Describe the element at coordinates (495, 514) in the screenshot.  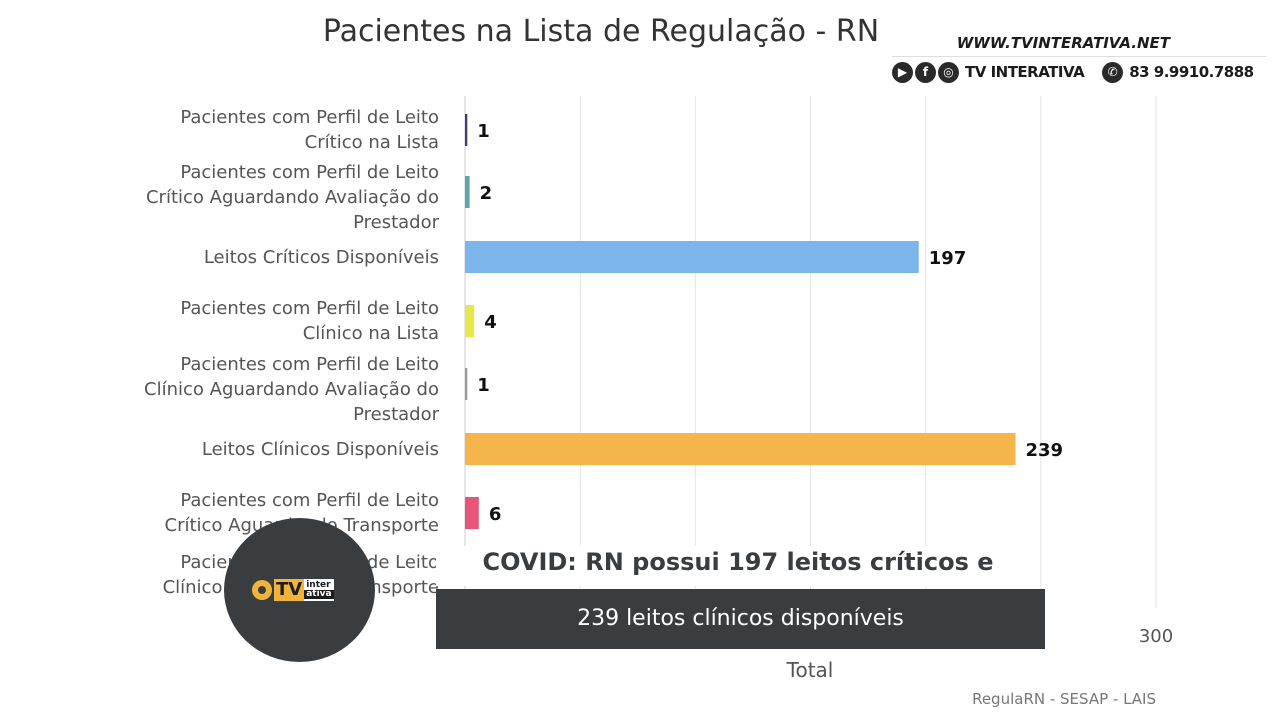
I see `data-label: 6` at that location.